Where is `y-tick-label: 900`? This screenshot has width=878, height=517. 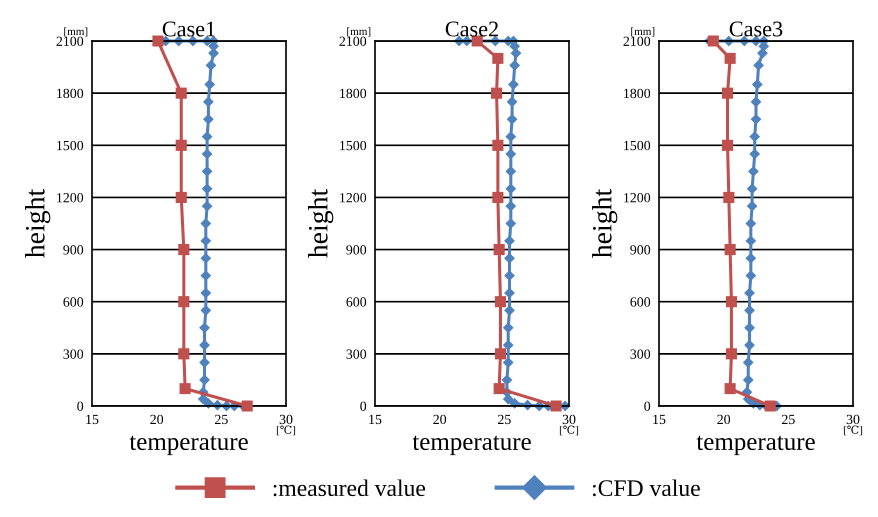
y-tick-label: 900 is located at coordinates (356, 250).